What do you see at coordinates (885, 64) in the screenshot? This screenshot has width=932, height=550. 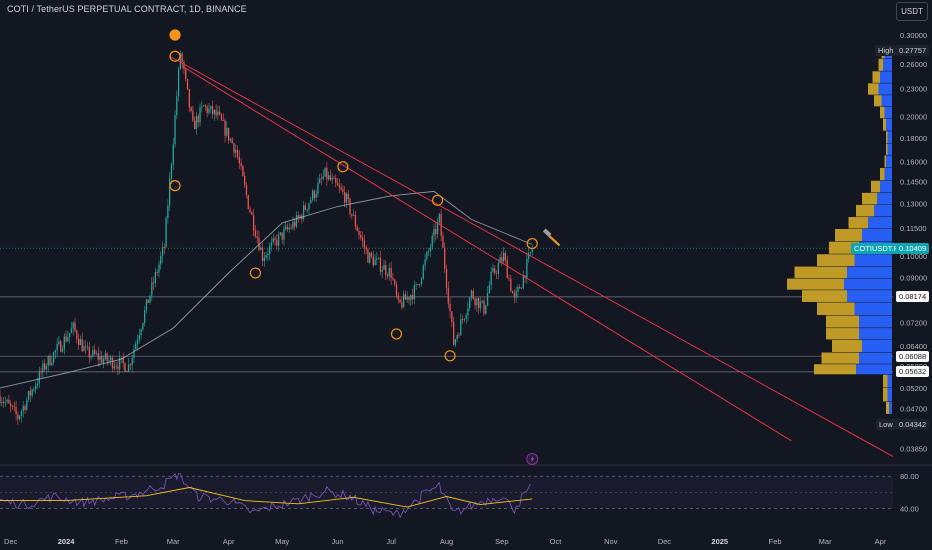 I see `volume-profile-row` at bounding box center [885, 64].